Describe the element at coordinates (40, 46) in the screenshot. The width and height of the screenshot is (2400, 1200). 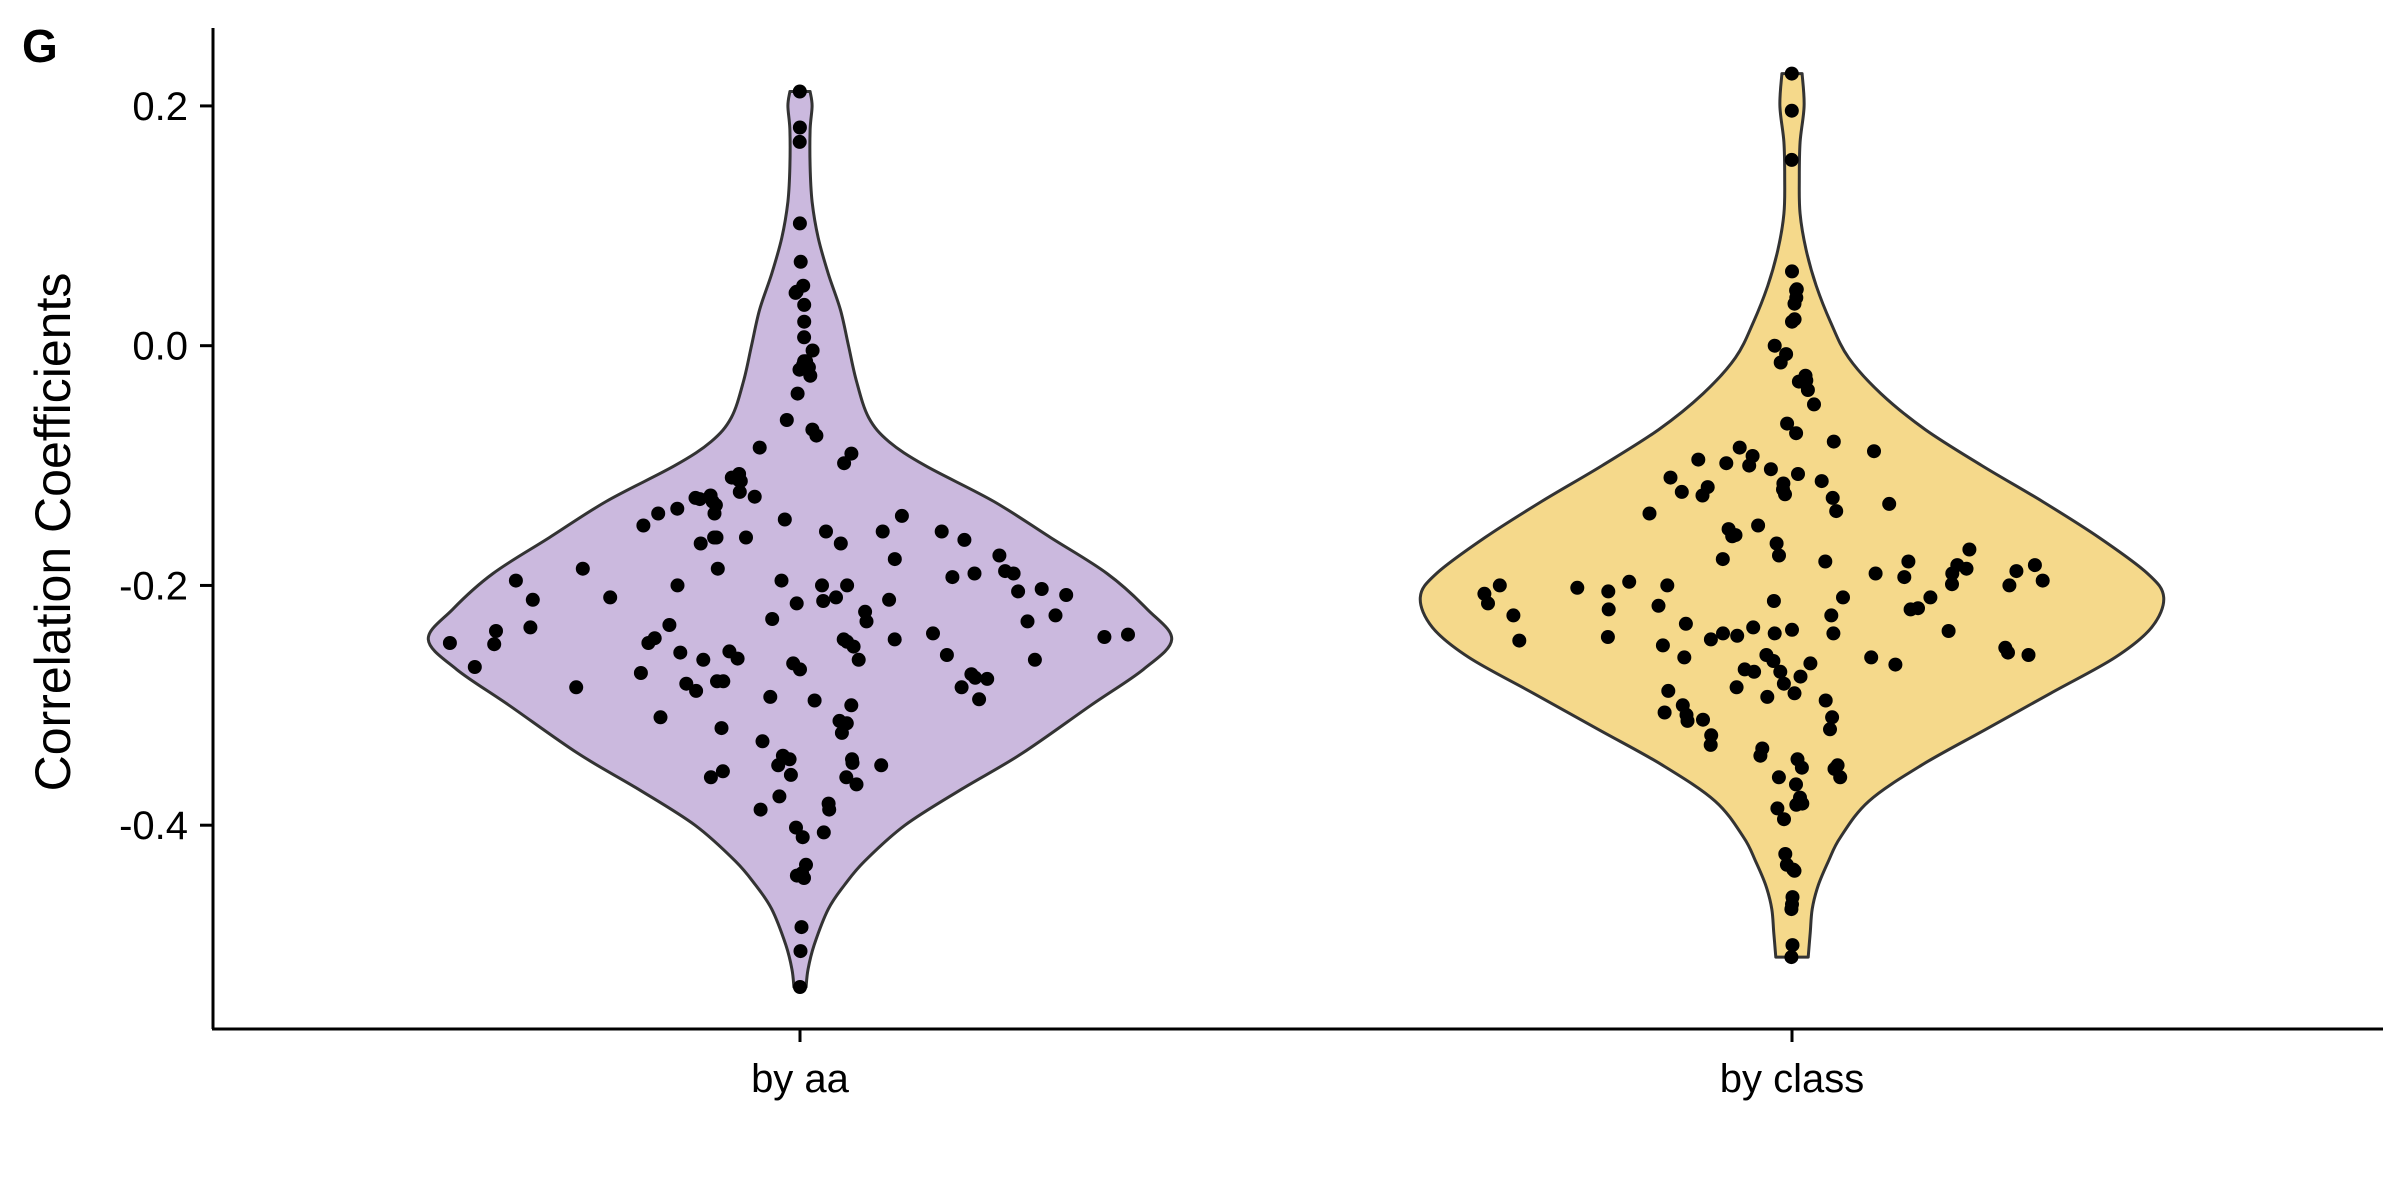
I see `panel-label: G` at that location.